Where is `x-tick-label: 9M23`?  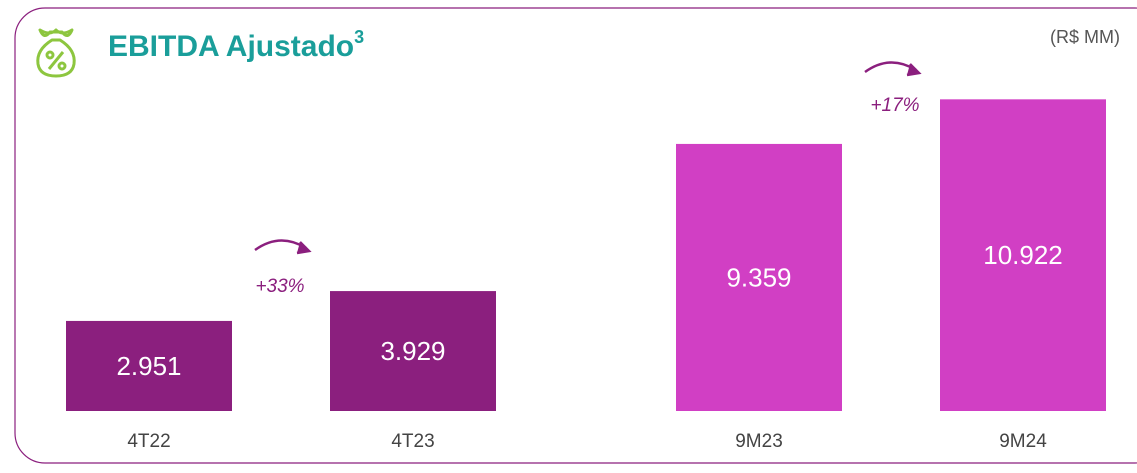
x-tick-label: 9M23 is located at coordinates (759, 441).